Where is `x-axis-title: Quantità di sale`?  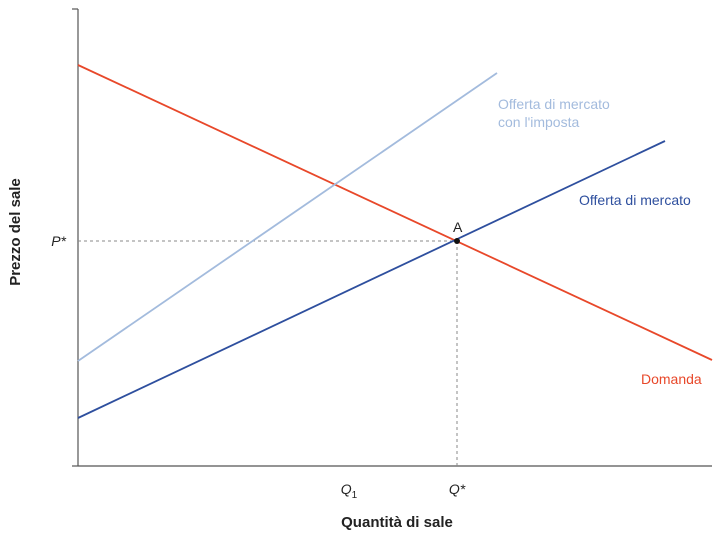 x-axis-title: Quantità di sale is located at coordinates (397, 522).